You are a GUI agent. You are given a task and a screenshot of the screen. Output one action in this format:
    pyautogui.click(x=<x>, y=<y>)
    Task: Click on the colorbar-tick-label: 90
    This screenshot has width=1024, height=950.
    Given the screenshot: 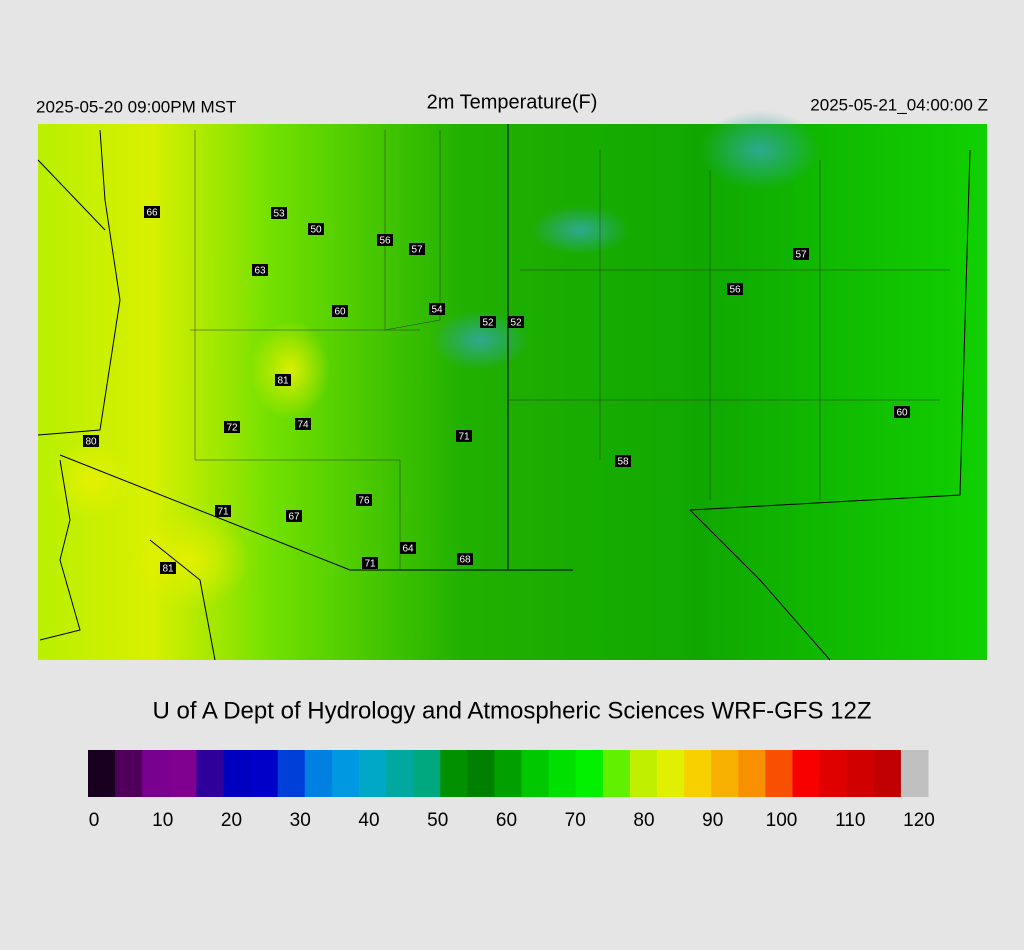 What is the action you would take?
    pyautogui.click(x=712, y=820)
    